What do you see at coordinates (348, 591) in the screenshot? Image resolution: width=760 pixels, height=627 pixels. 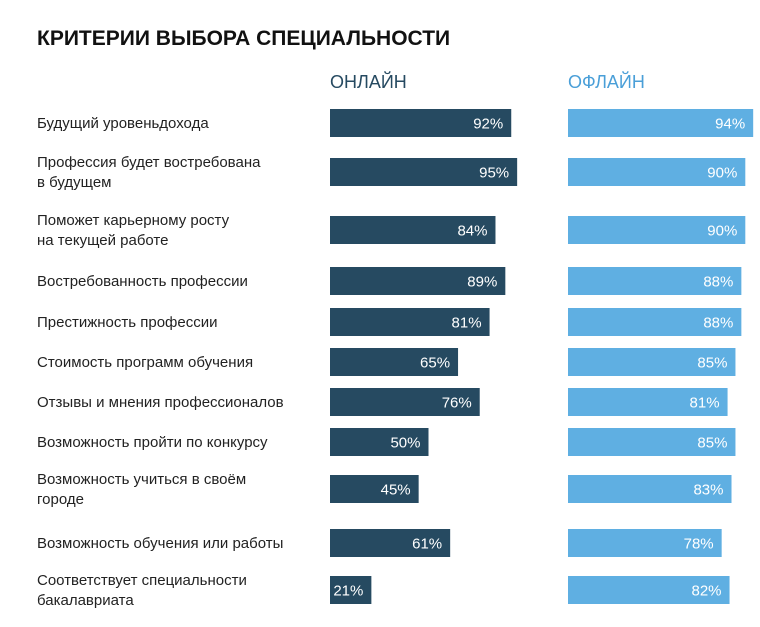 I see `bar-value-label: 21%` at bounding box center [348, 591].